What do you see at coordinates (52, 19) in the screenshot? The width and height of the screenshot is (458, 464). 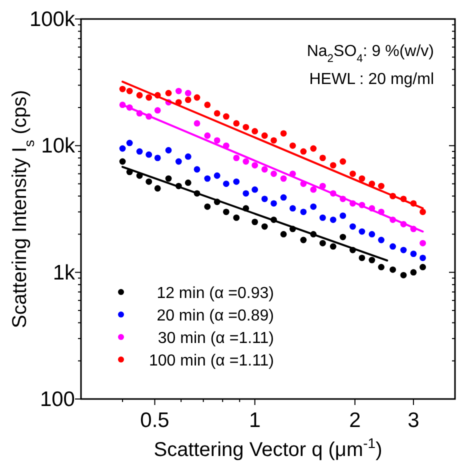 I see `y-tick-label: 100k` at bounding box center [52, 19].